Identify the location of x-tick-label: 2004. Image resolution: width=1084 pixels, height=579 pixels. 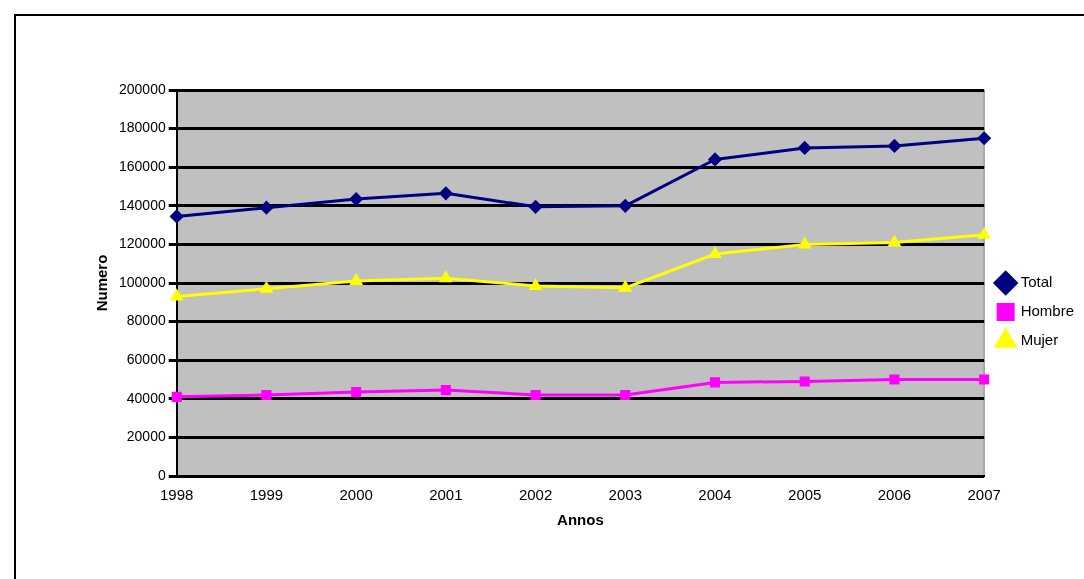
(715, 495).